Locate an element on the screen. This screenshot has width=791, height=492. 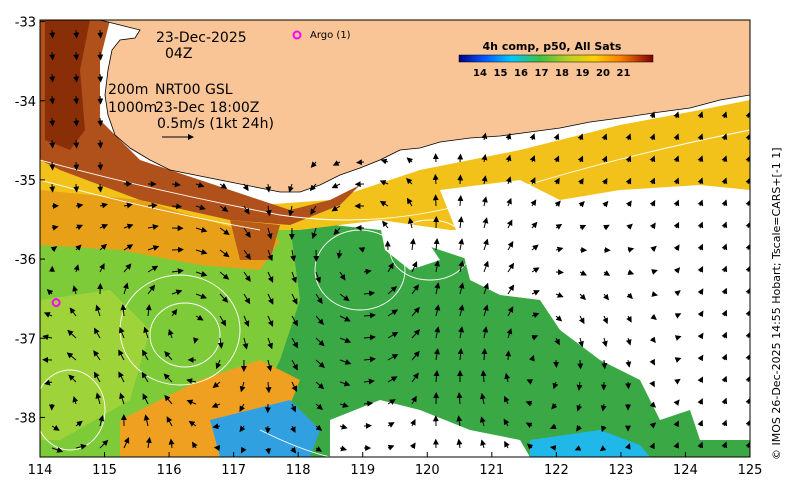
y-tick-label: -33 is located at coordinates (25, 23).